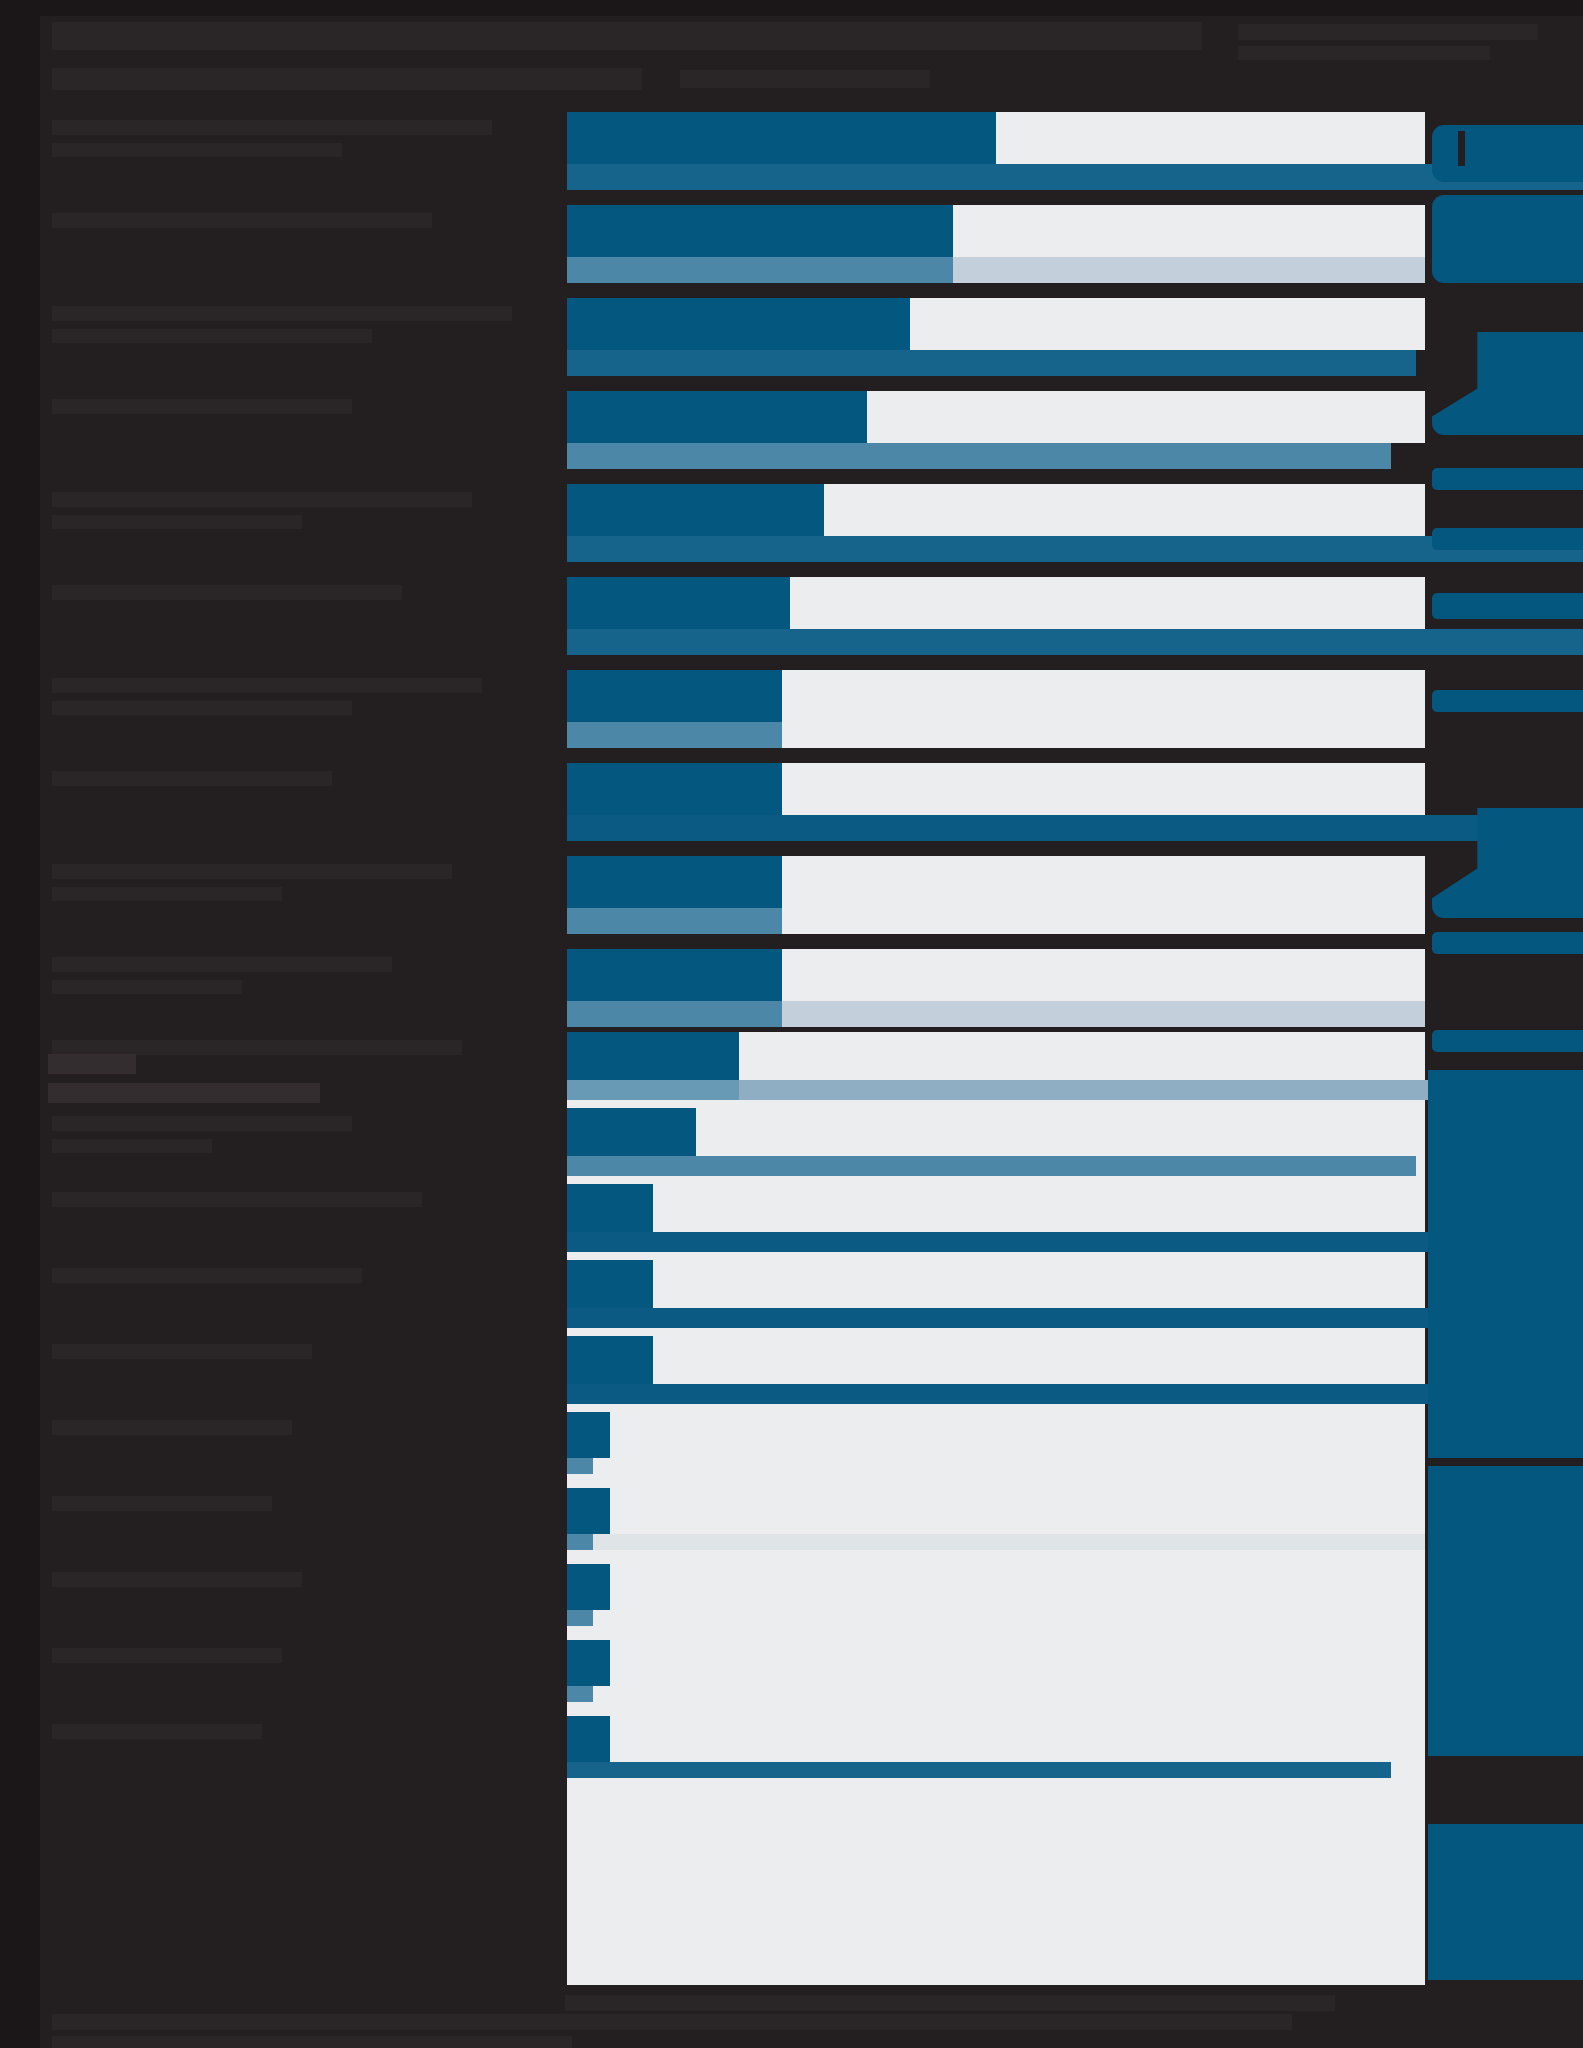 The image size is (1583, 2048). Describe the element at coordinates (20, 1024) in the screenshot. I see `left-edge-shade` at that location.